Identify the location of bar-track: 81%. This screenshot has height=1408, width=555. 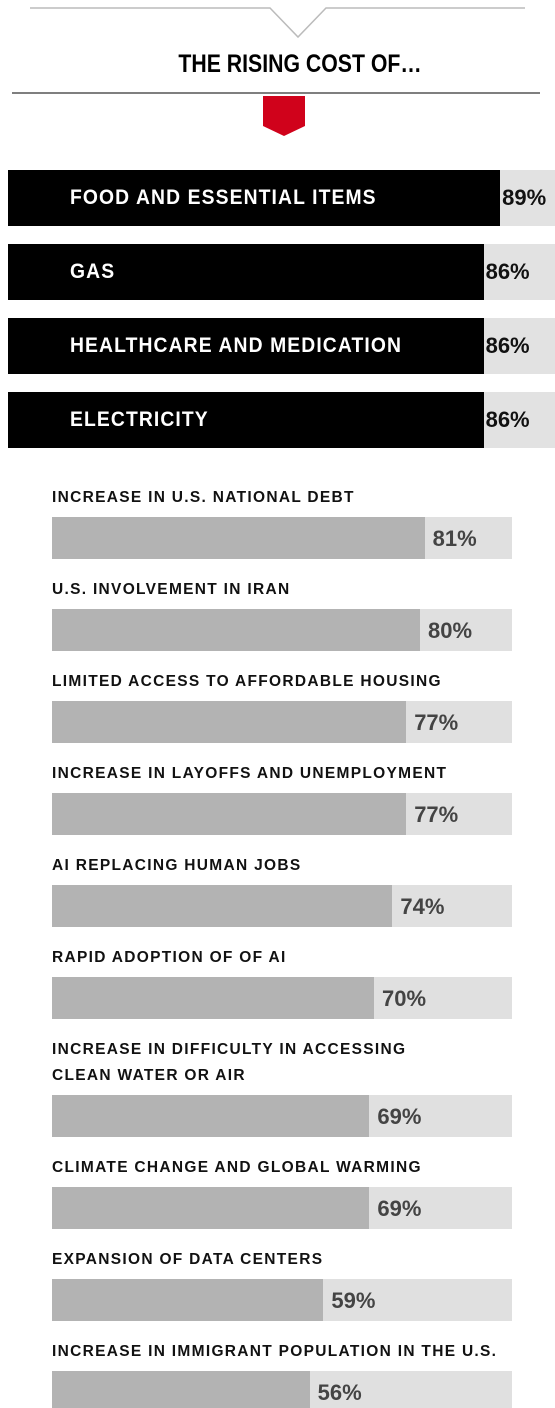
(282, 538).